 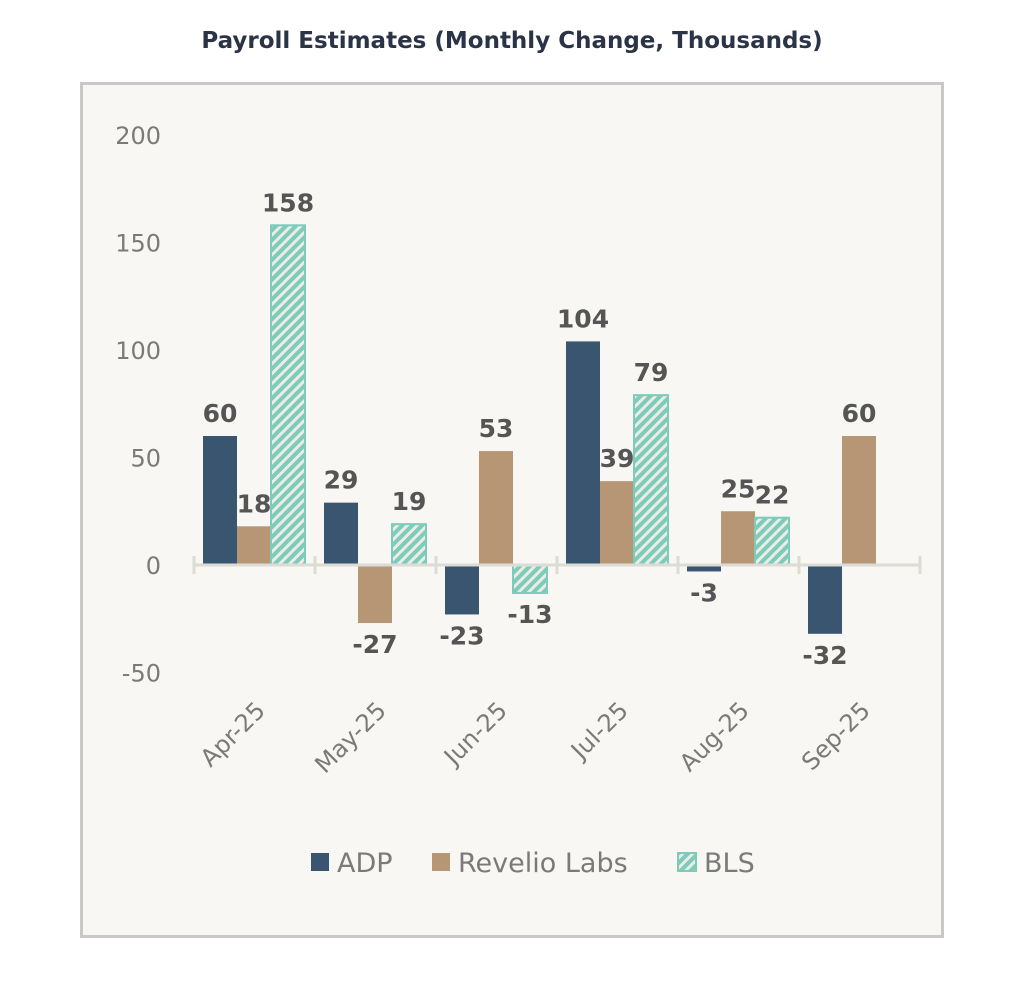 What do you see at coordinates (496, 428) in the screenshot?
I see `data-label: 53` at bounding box center [496, 428].